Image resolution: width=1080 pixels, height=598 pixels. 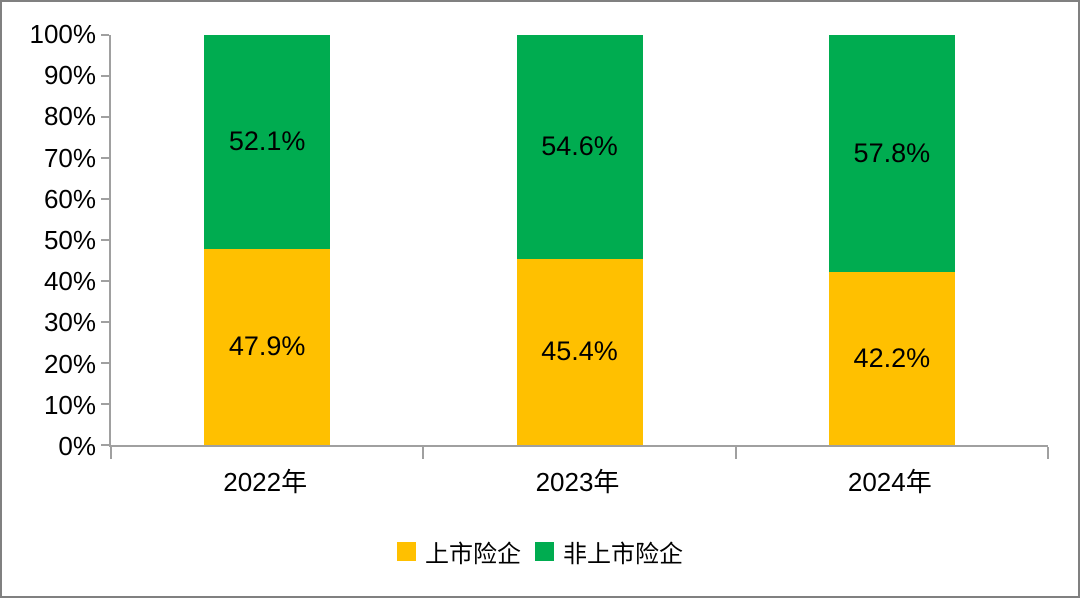 I want to click on y-axis-tick-label: 50%, so click(x=69, y=239).